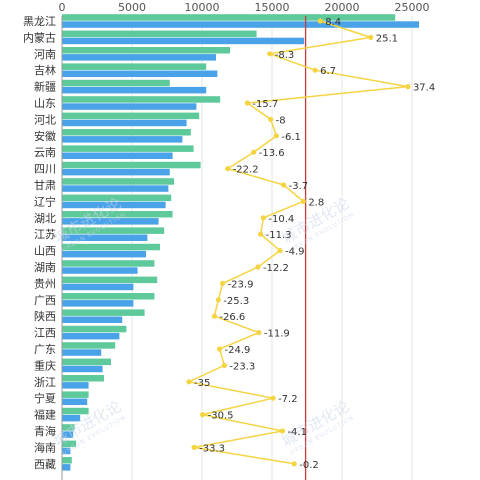 The width and height of the screenshot is (480, 480). I want to click on growth-label: -8, so click(281, 120).